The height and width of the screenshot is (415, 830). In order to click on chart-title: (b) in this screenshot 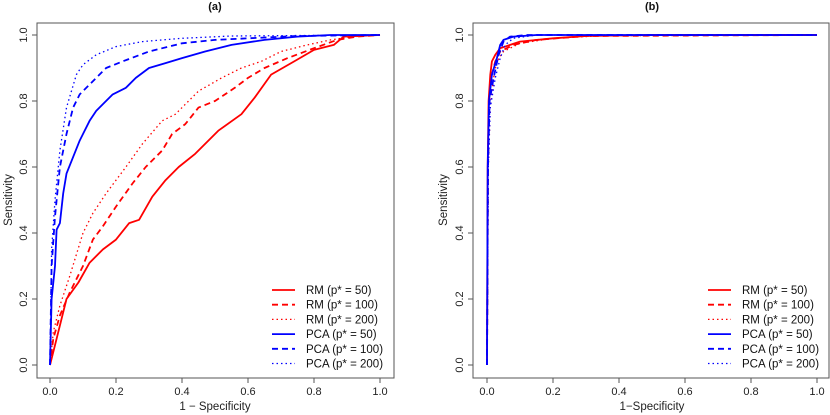, I will do `click(652, 7)`.